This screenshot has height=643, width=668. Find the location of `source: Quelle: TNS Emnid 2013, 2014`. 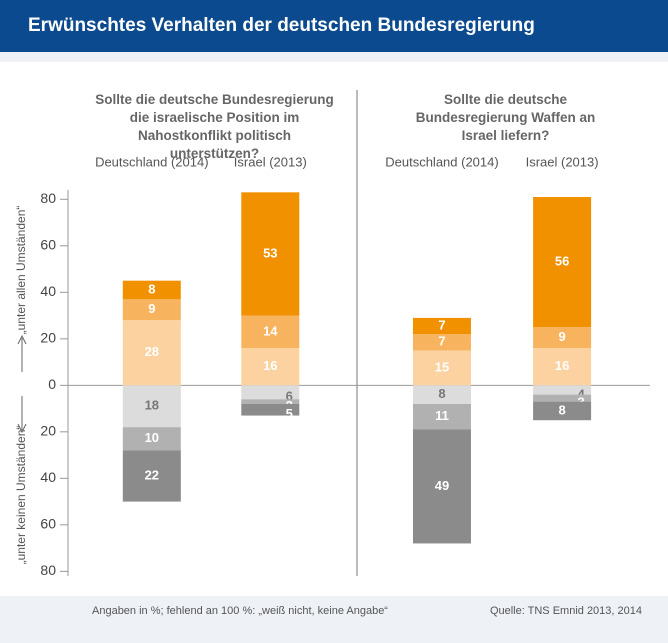

source: Quelle: TNS Emnid 2013, 2014 is located at coordinates (566, 611).